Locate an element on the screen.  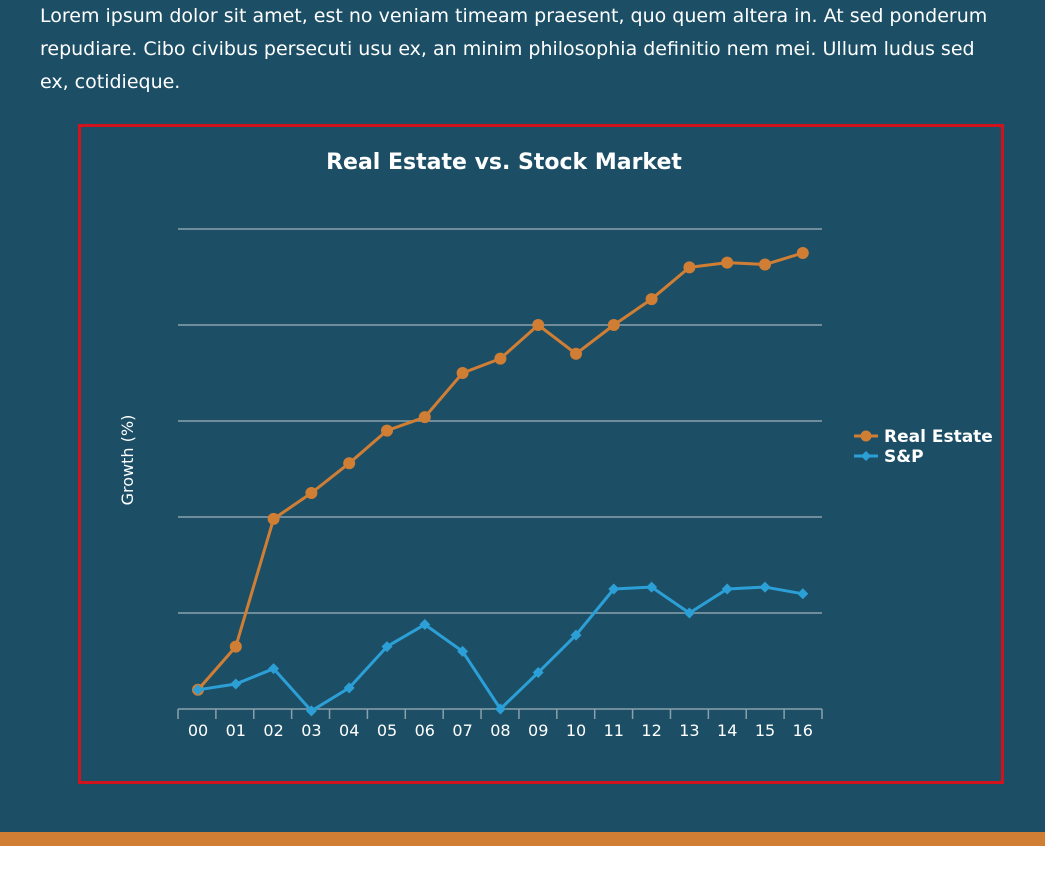
x-tick-label: 15 is located at coordinates (765, 730).